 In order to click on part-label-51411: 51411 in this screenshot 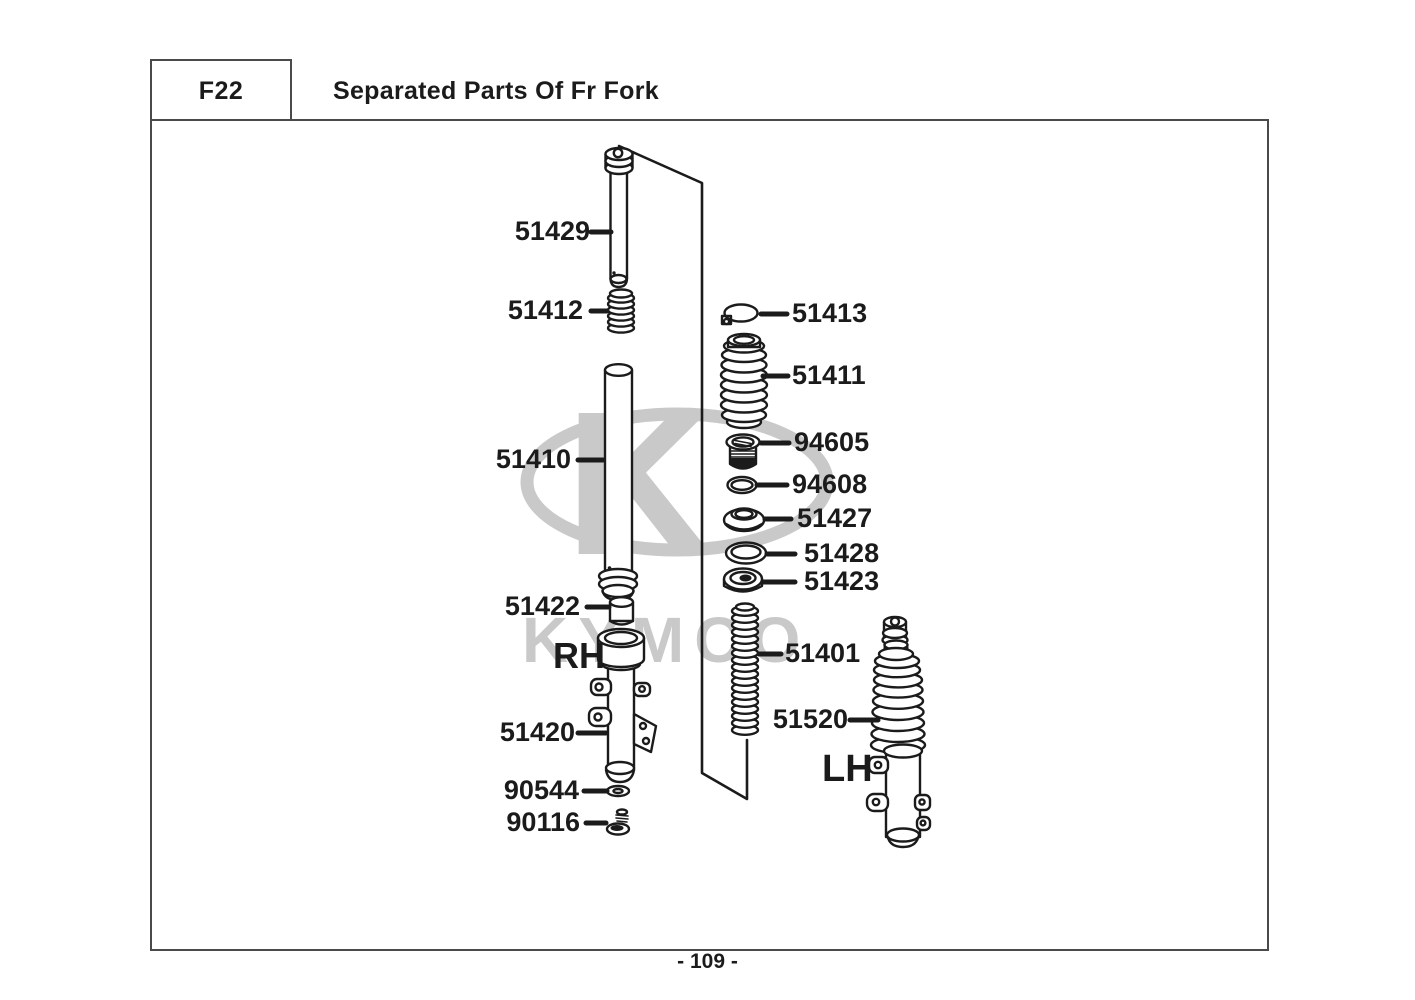, I will do `click(829, 375)`.